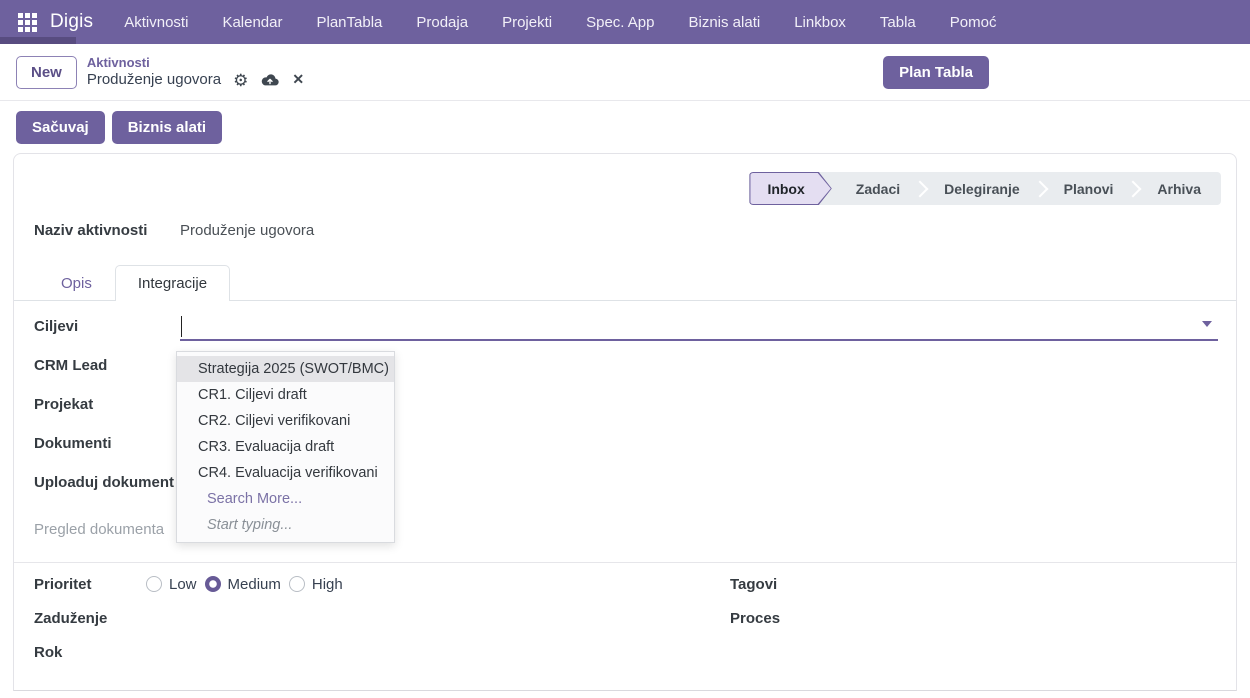  Describe the element at coordinates (626, 372) in the screenshot. I see `field-row-crm-lead: CRM Lead` at that location.